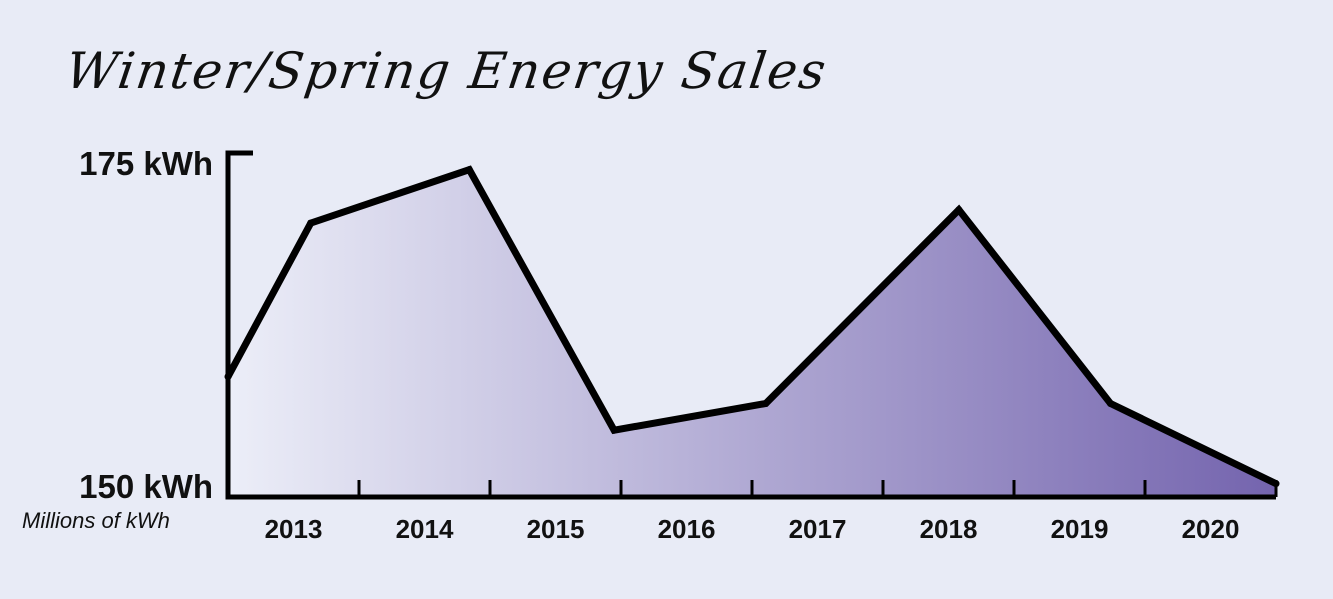 This screenshot has width=1333, height=599. I want to click on x-tick-label: 2018, so click(949, 529).